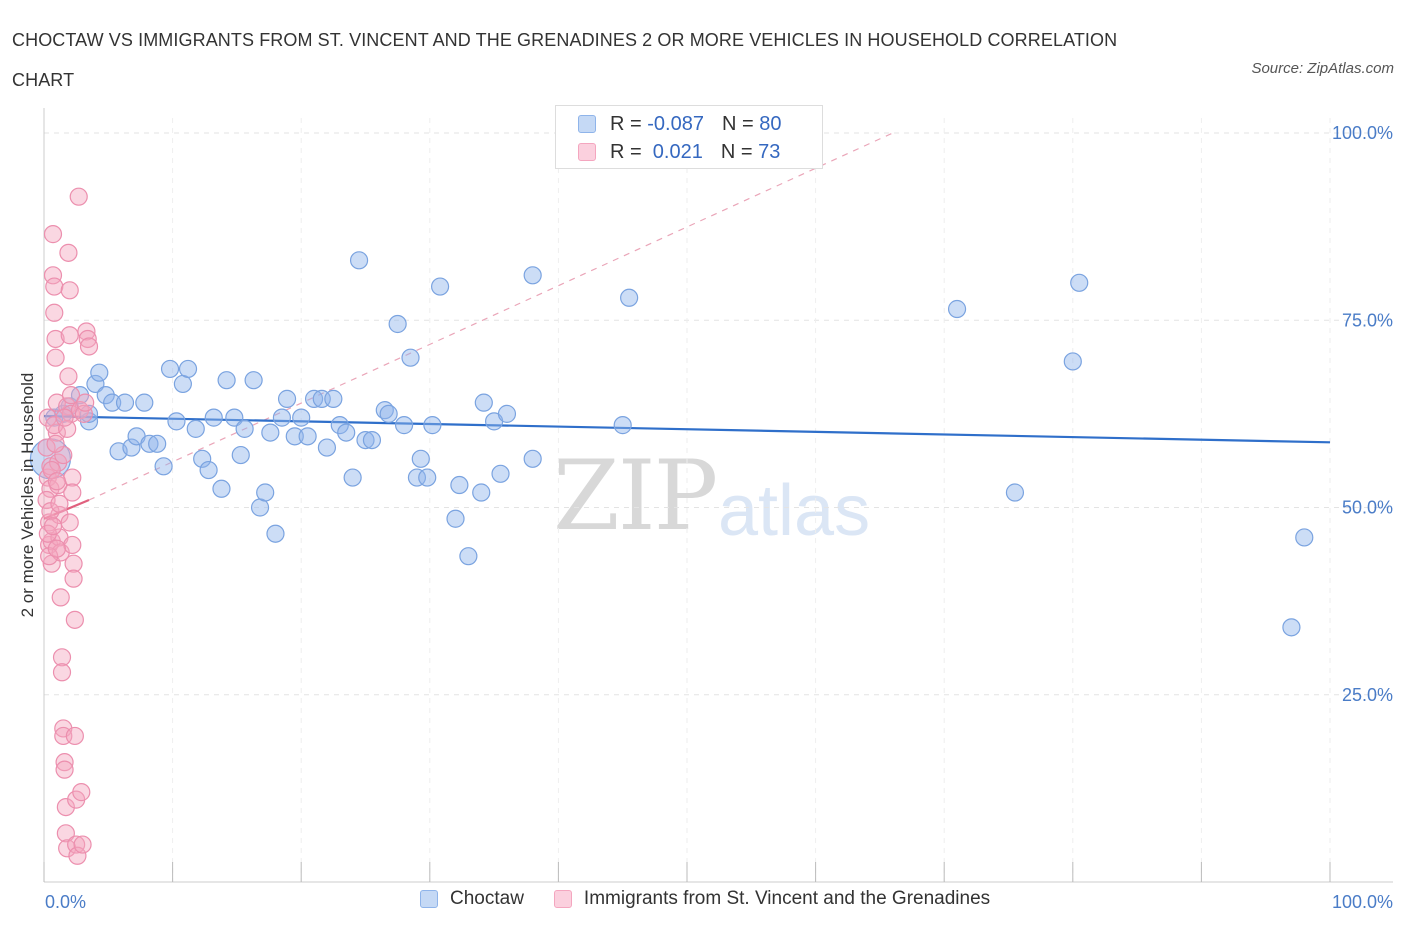  I want to click on n-value: 73, so click(769, 151).